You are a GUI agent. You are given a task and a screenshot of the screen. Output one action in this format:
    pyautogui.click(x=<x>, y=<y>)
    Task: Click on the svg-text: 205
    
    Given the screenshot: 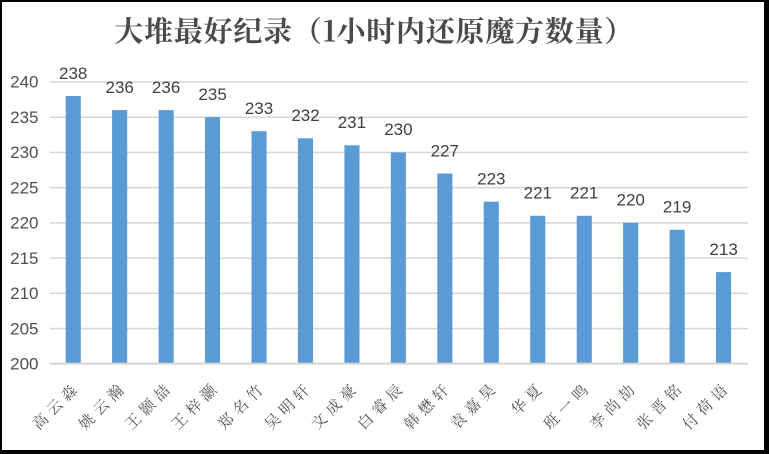 What is the action you would take?
    pyautogui.click(x=24, y=328)
    